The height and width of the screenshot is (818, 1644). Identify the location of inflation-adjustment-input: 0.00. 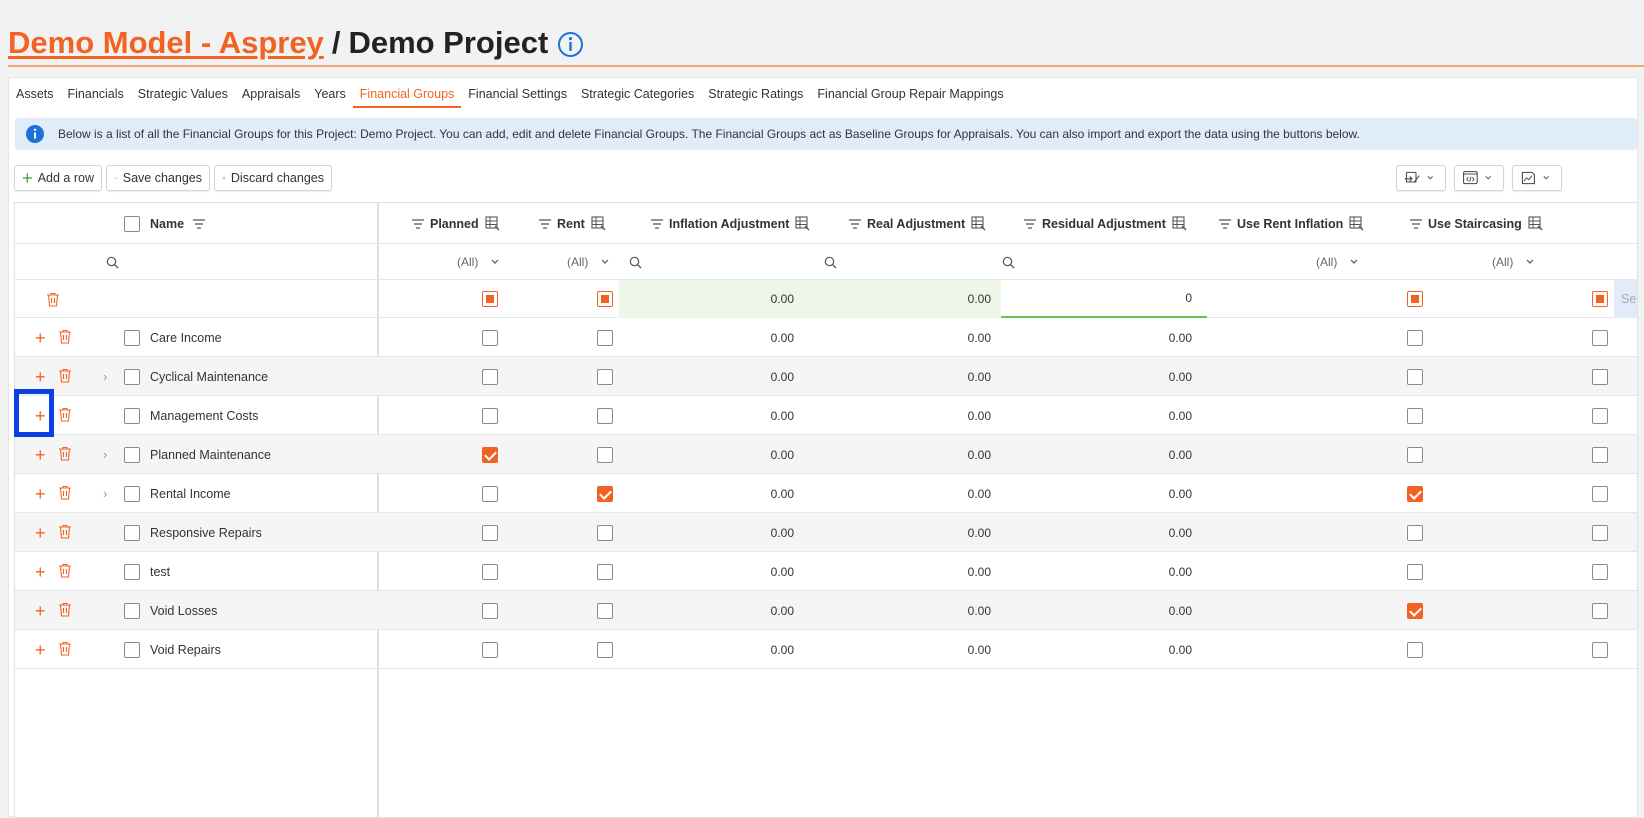
(721, 299).